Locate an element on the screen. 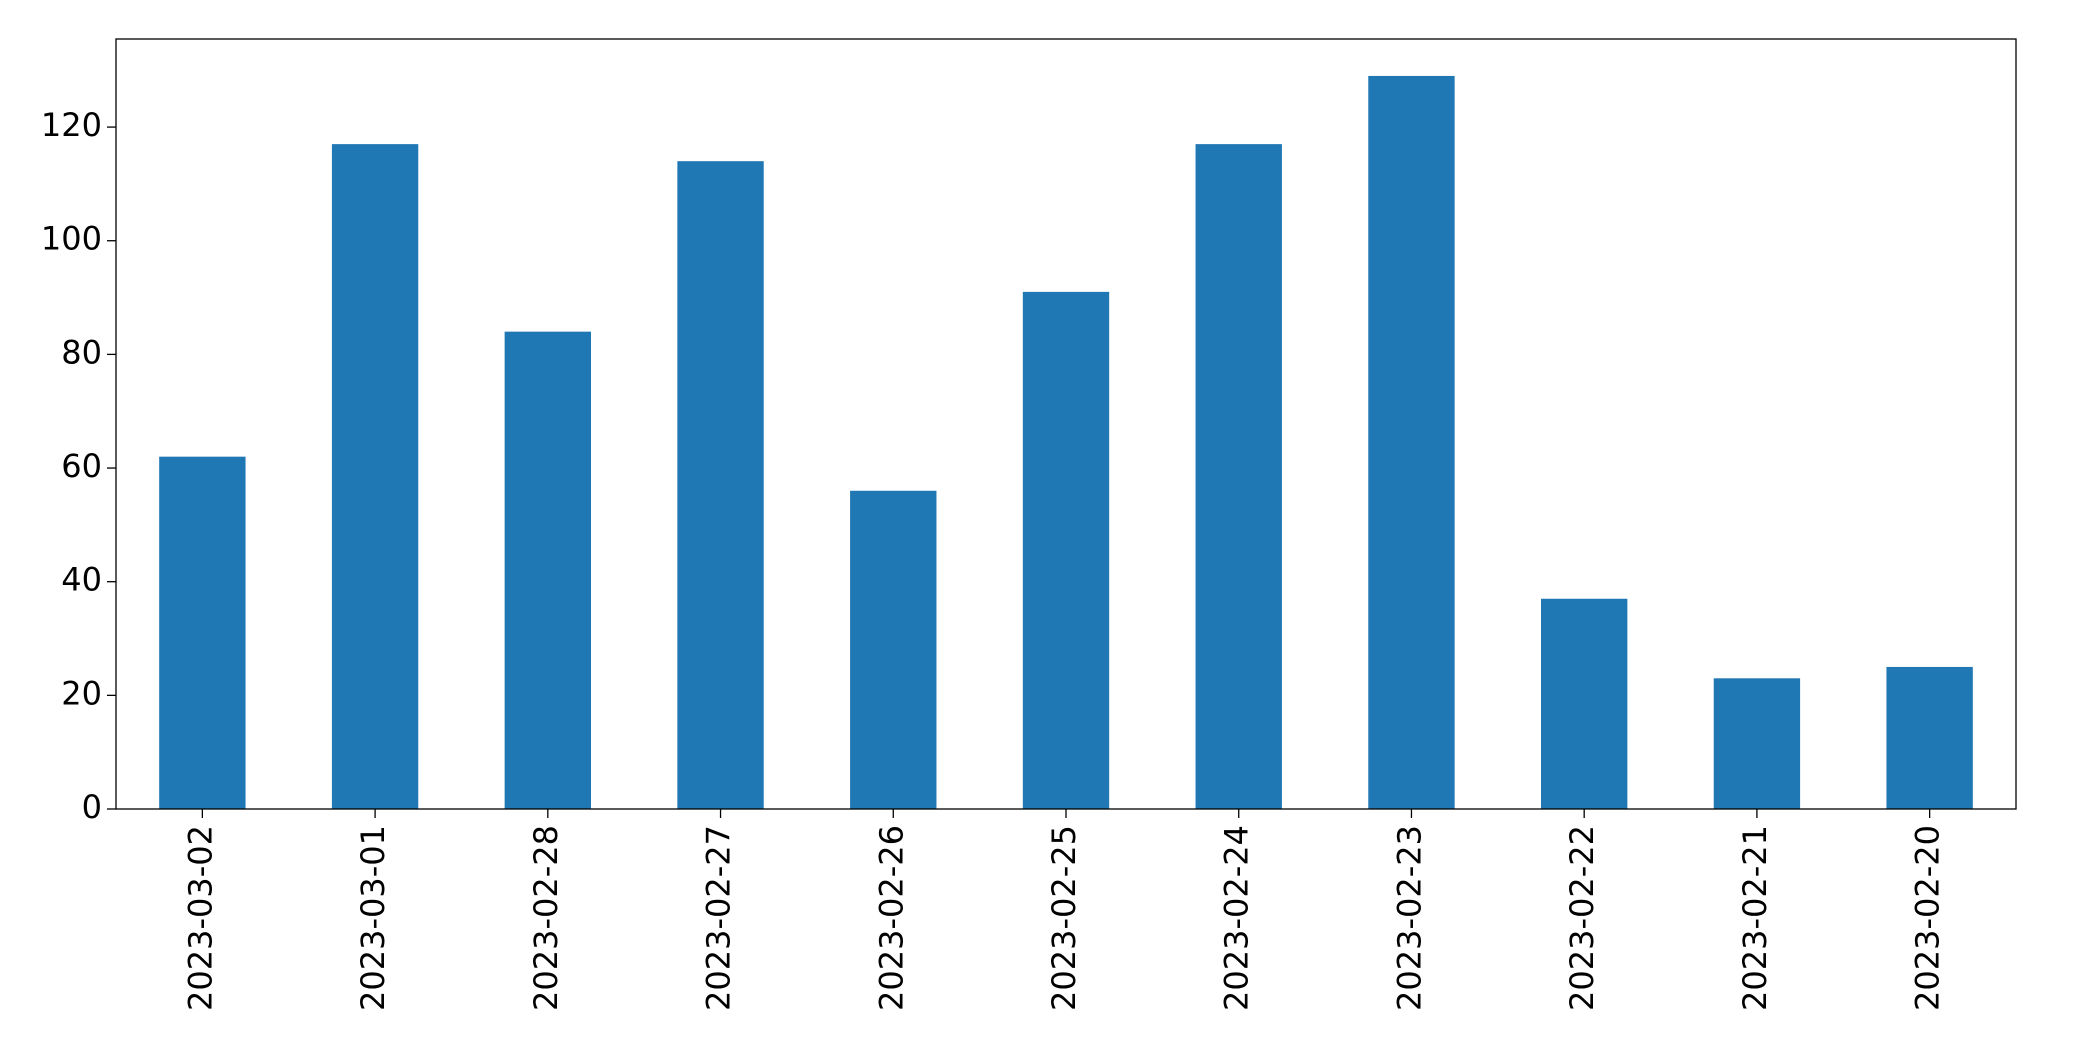 Image resolution: width=2093 pixels, height=1061 pixels. x-tick-label: 2023-02-24 is located at coordinates (1237, 918).